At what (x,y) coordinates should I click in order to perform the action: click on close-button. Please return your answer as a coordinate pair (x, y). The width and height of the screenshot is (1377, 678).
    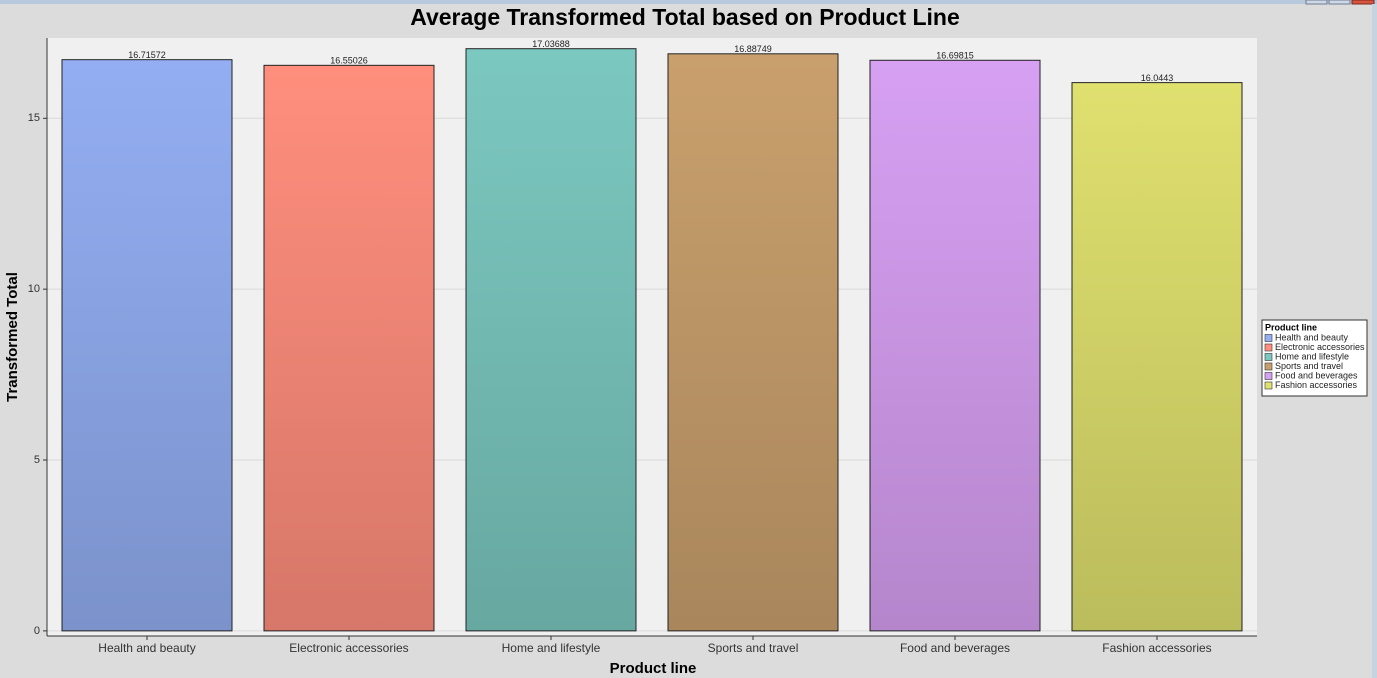
    Looking at the image, I should click on (1363, 2).